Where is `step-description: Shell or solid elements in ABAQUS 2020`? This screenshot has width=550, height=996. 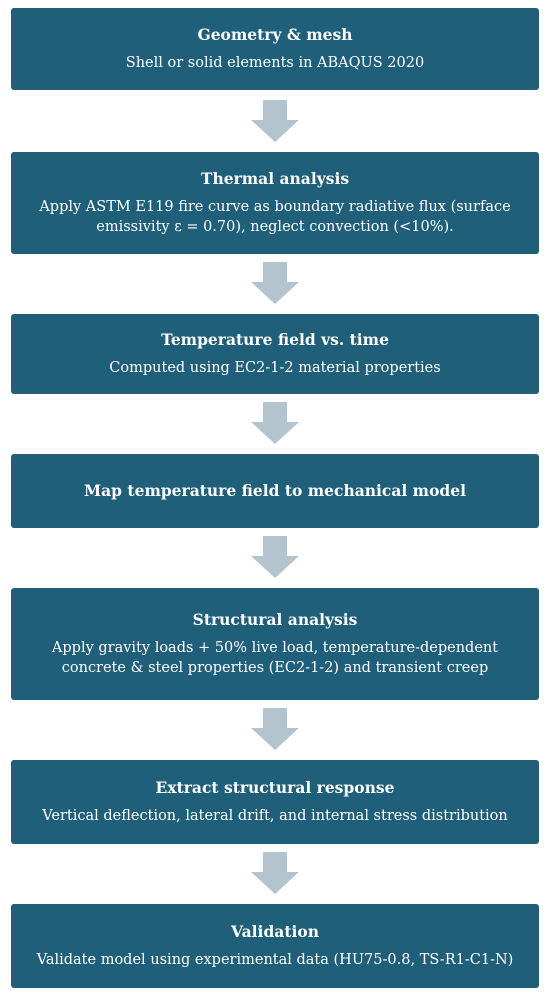
step-description: Shell or solid elements in ABAQUS 2020 is located at coordinates (275, 63).